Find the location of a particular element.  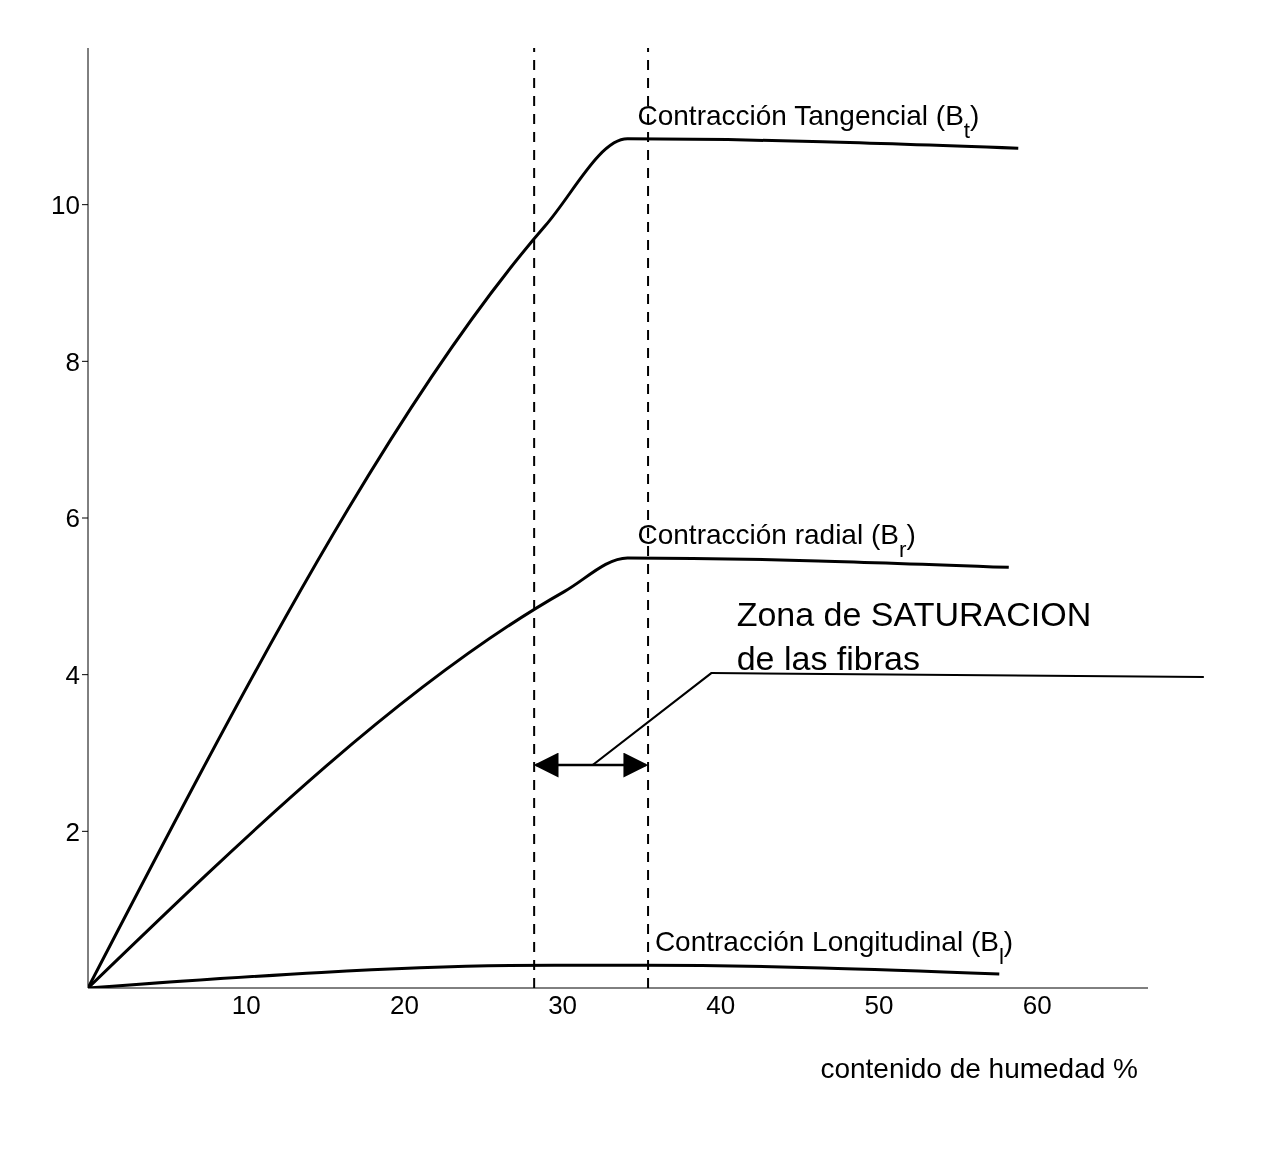

series-label: Contracción Tangencial (B$_{t}$) is located at coordinates (808, 121).